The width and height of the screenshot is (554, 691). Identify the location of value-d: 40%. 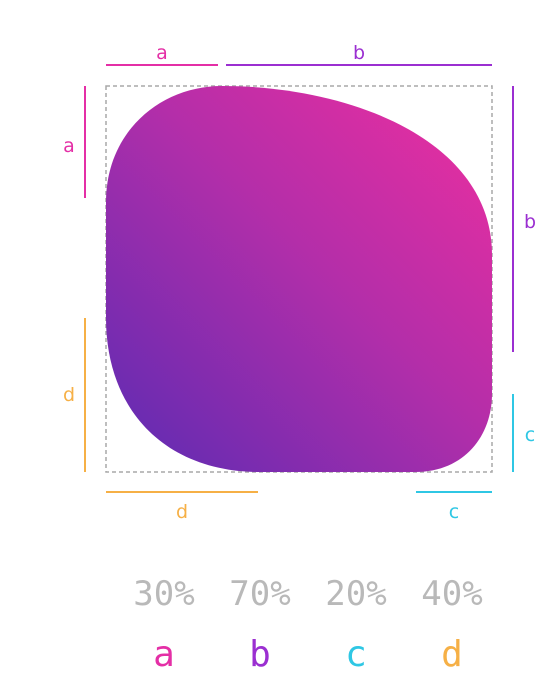
(452, 594).